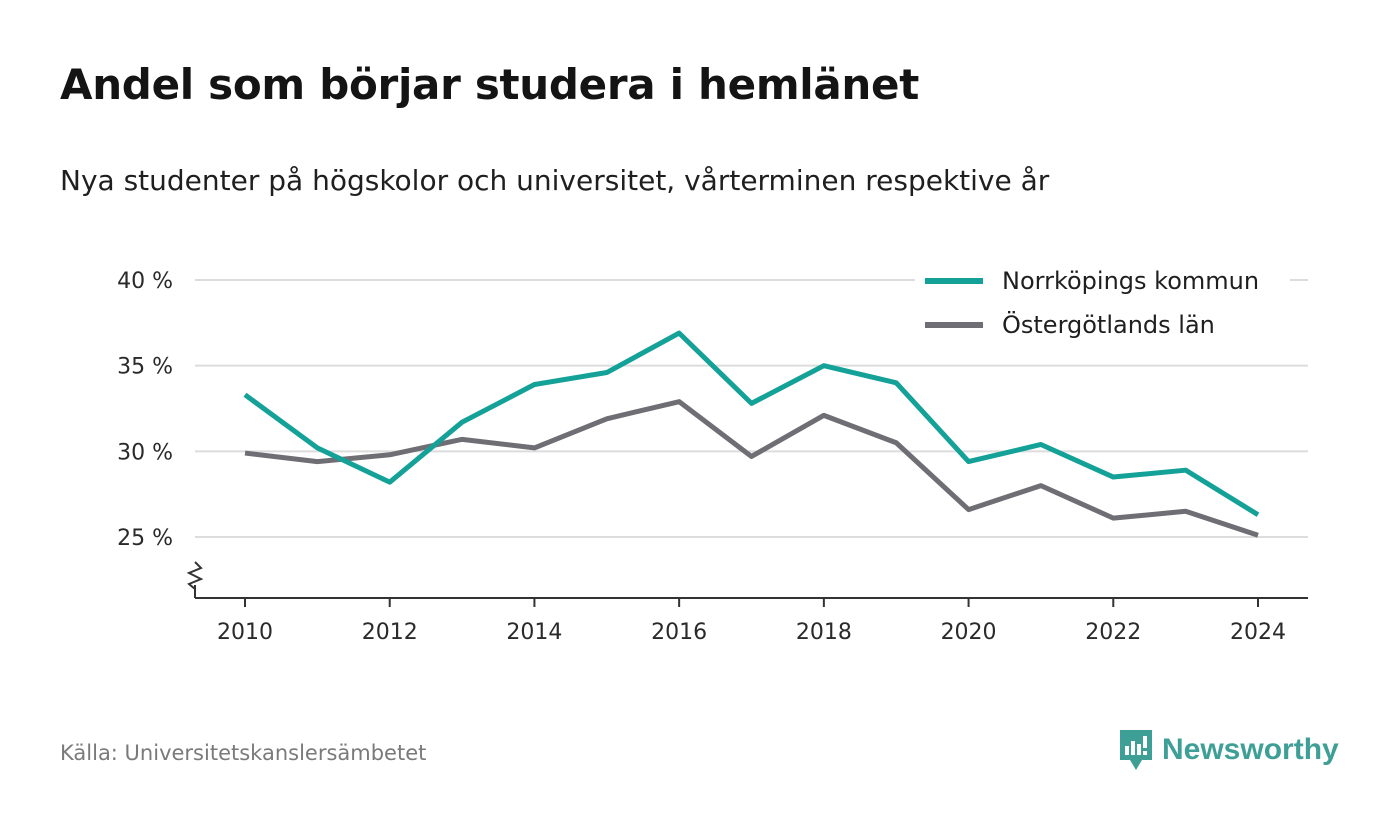 Image resolution: width=1400 pixels, height=831 pixels. What do you see at coordinates (145, 367) in the screenshot?
I see `y-tick-label: 35 %` at bounding box center [145, 367].